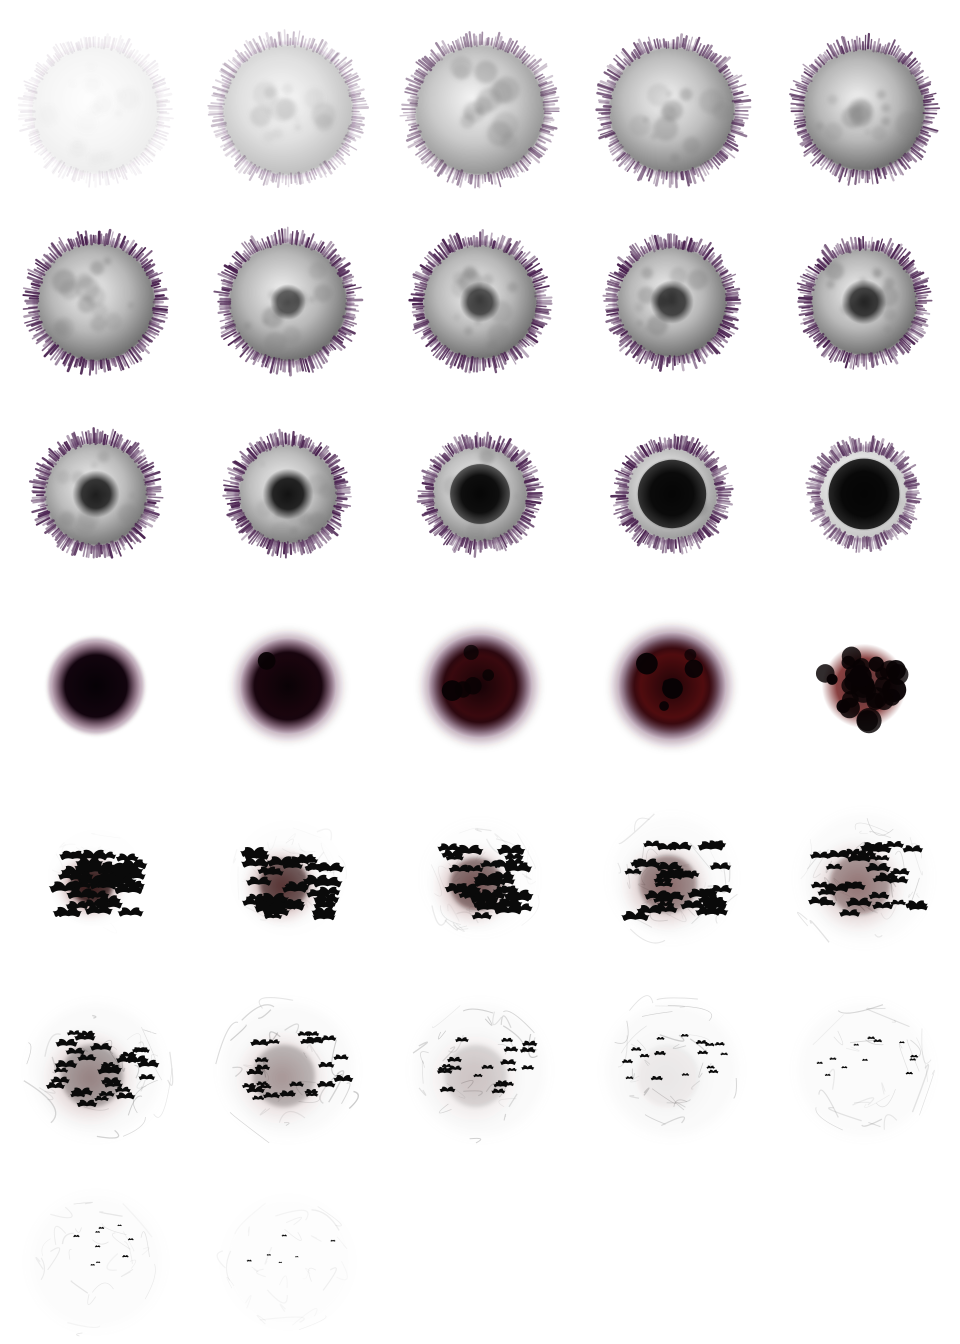 The width and height of the screenshot is (960, 1344). Describe the element at coordinates (96, 686) in the screenshot. I see `void-core` at that location.